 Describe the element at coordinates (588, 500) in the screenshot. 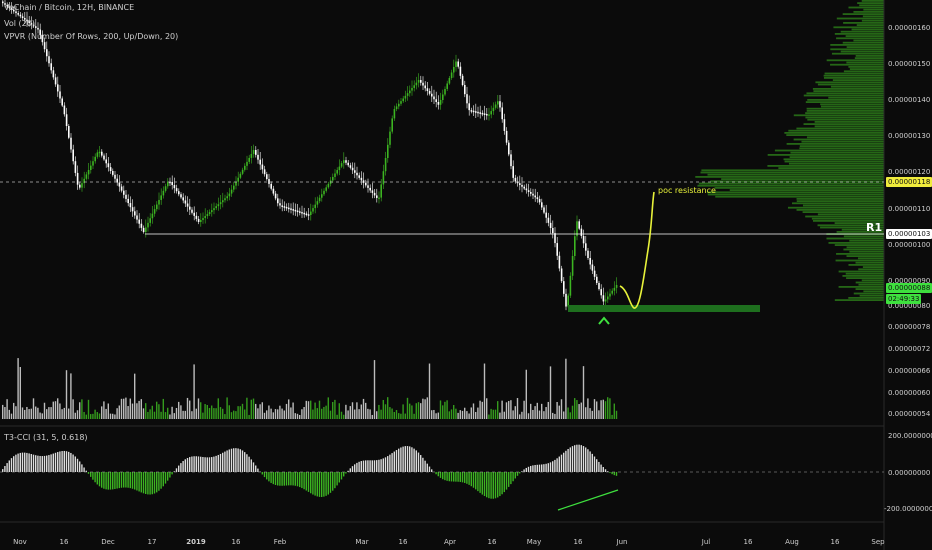

I see `cci-divergence-line` at that location.